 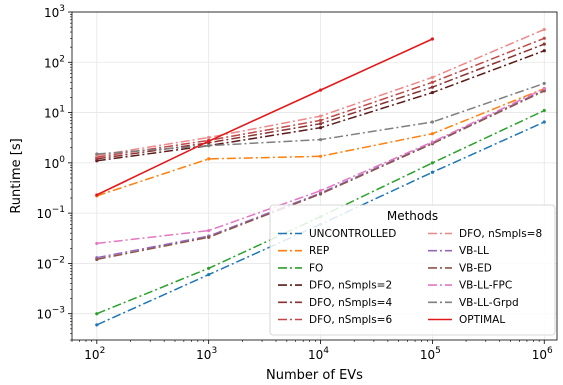 I want to click on x-tick-label: 10², so click(x=94, y=354).